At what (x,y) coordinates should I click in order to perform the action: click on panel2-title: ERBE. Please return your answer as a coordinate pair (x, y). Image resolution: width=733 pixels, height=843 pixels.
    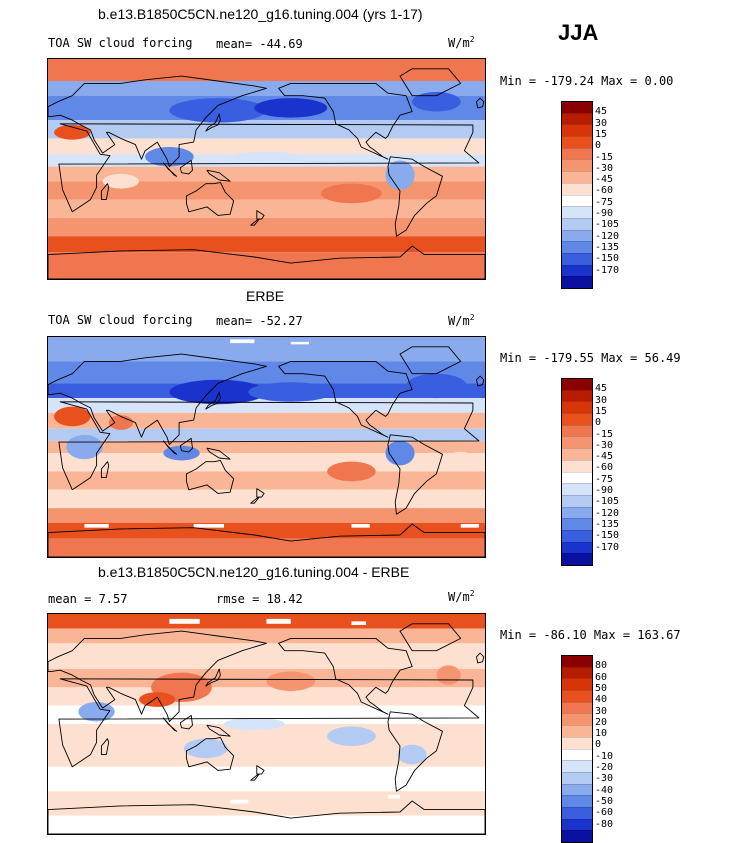
    Looking at the image, I should click on (265, 296).